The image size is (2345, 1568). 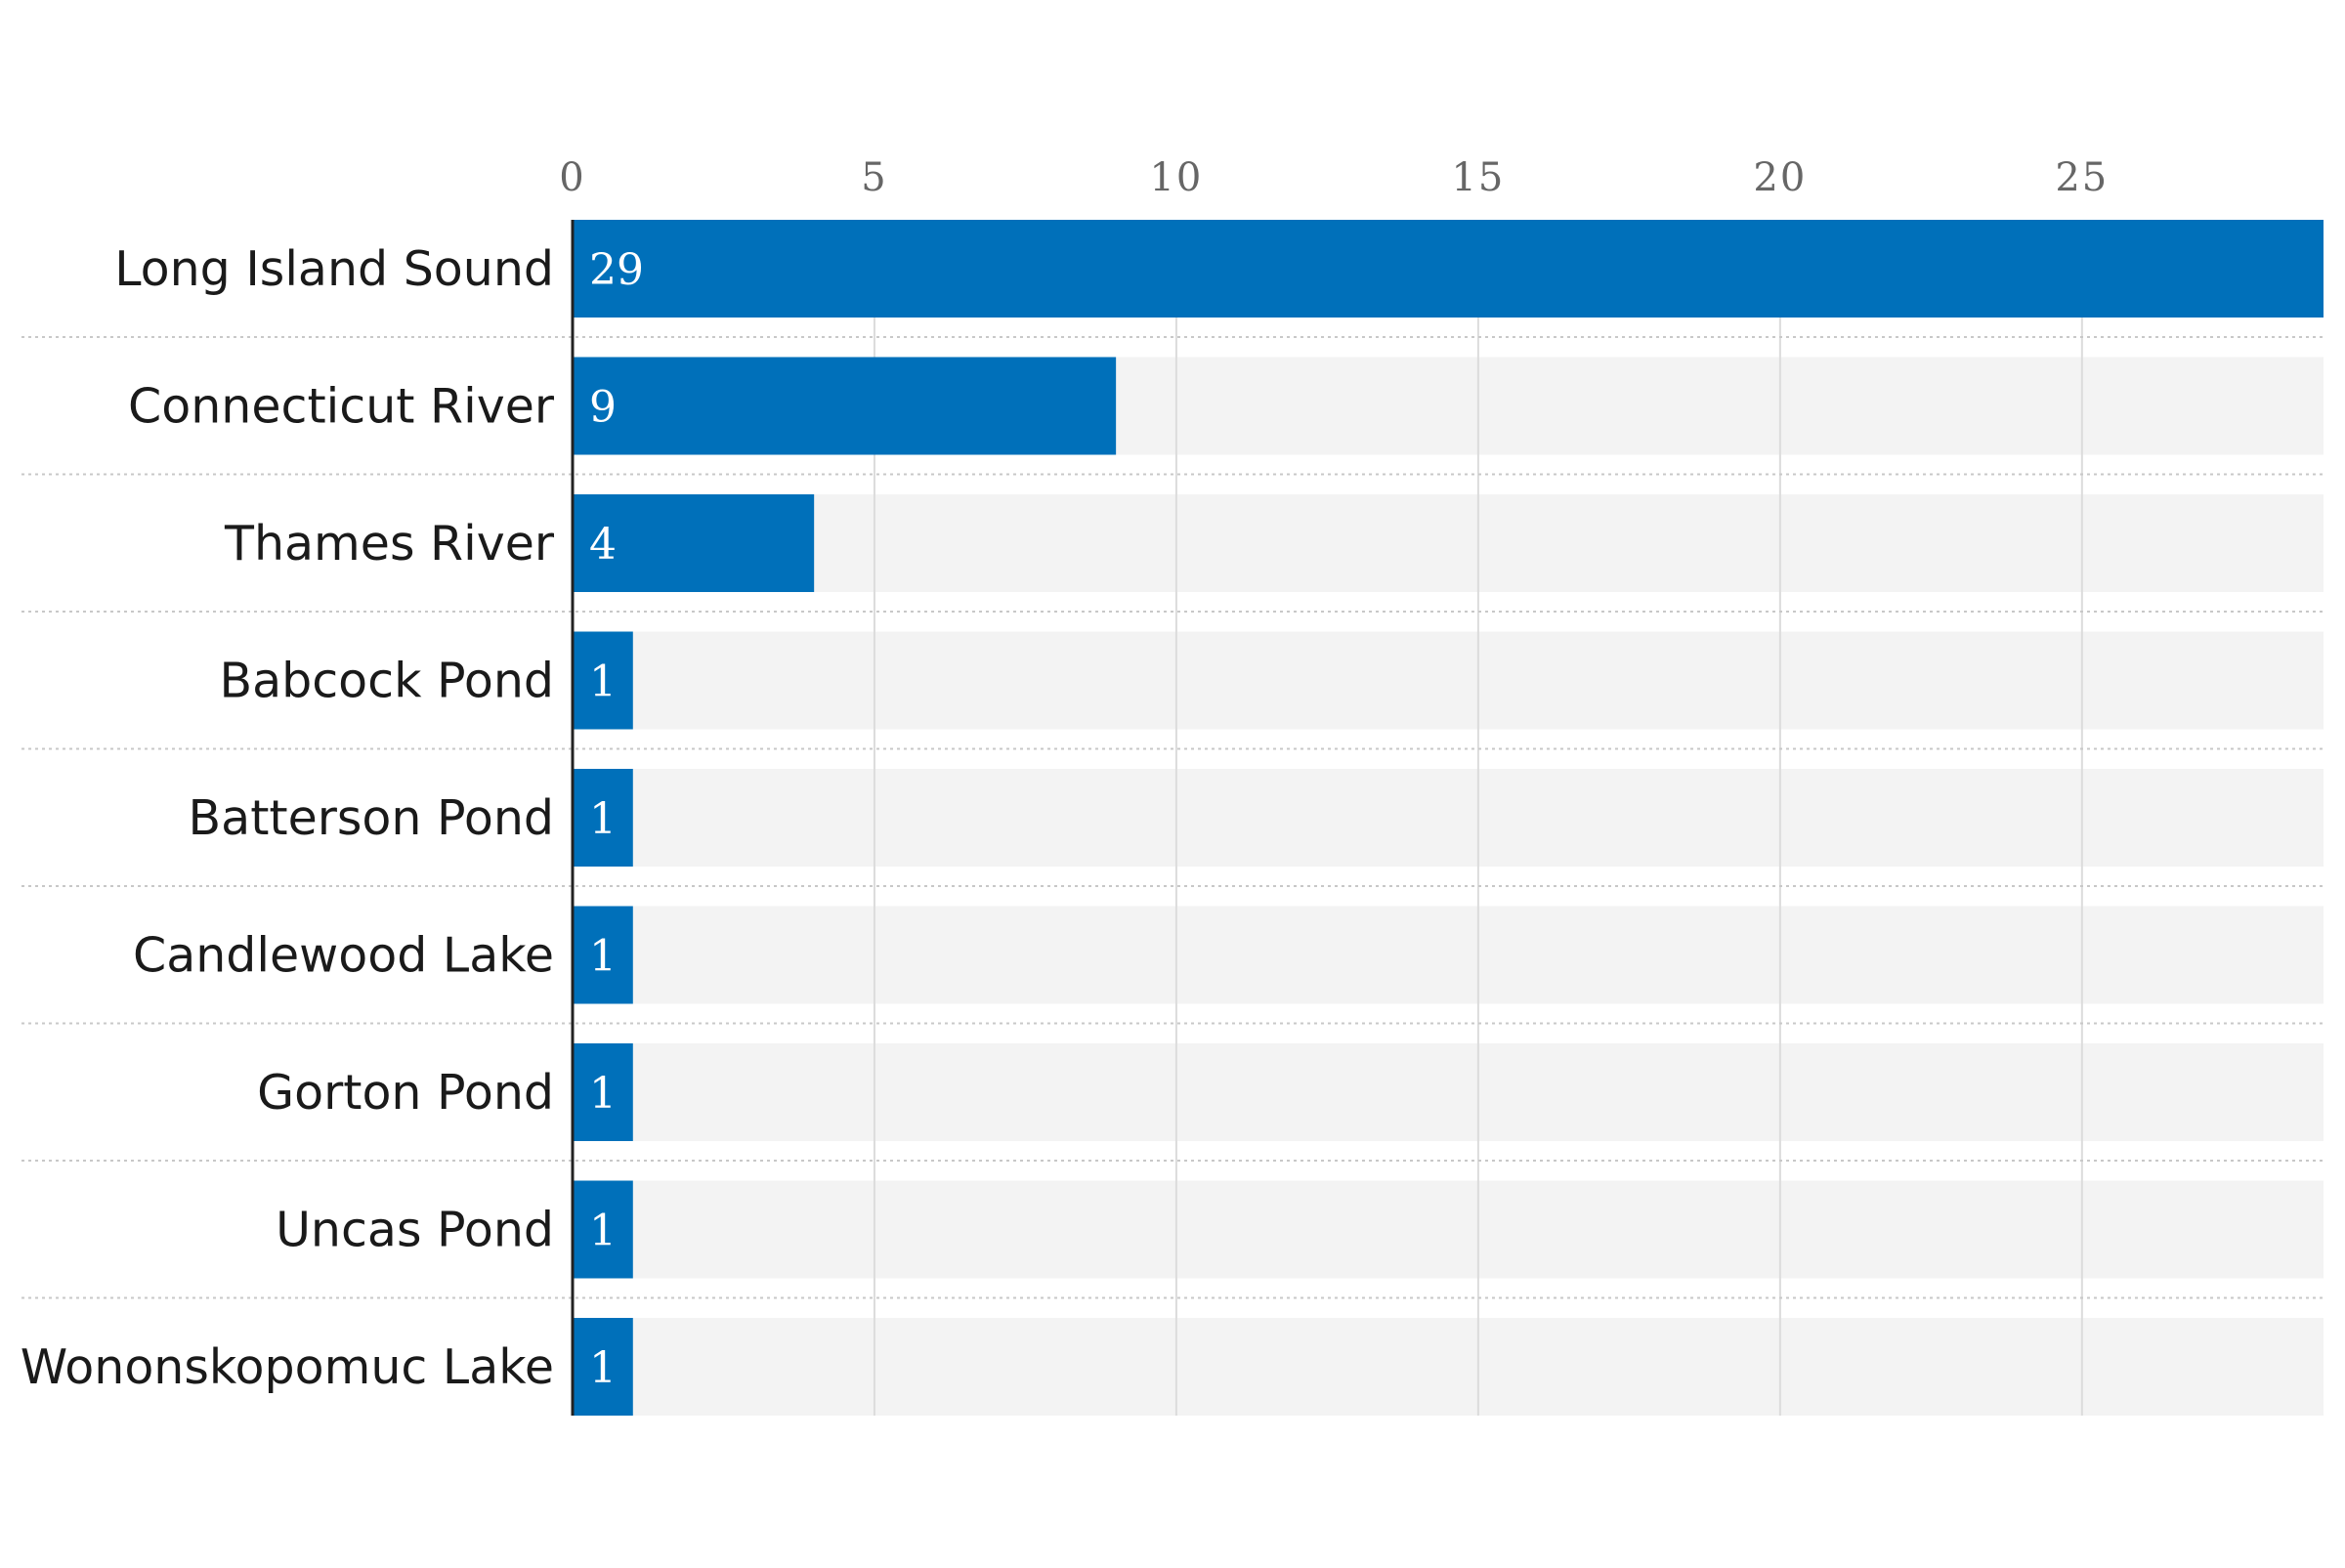 What do you see at coordinates (371, 818) in the screenshot?
I see `category-label: Batterson Pond` at bounding box center [371, 818].